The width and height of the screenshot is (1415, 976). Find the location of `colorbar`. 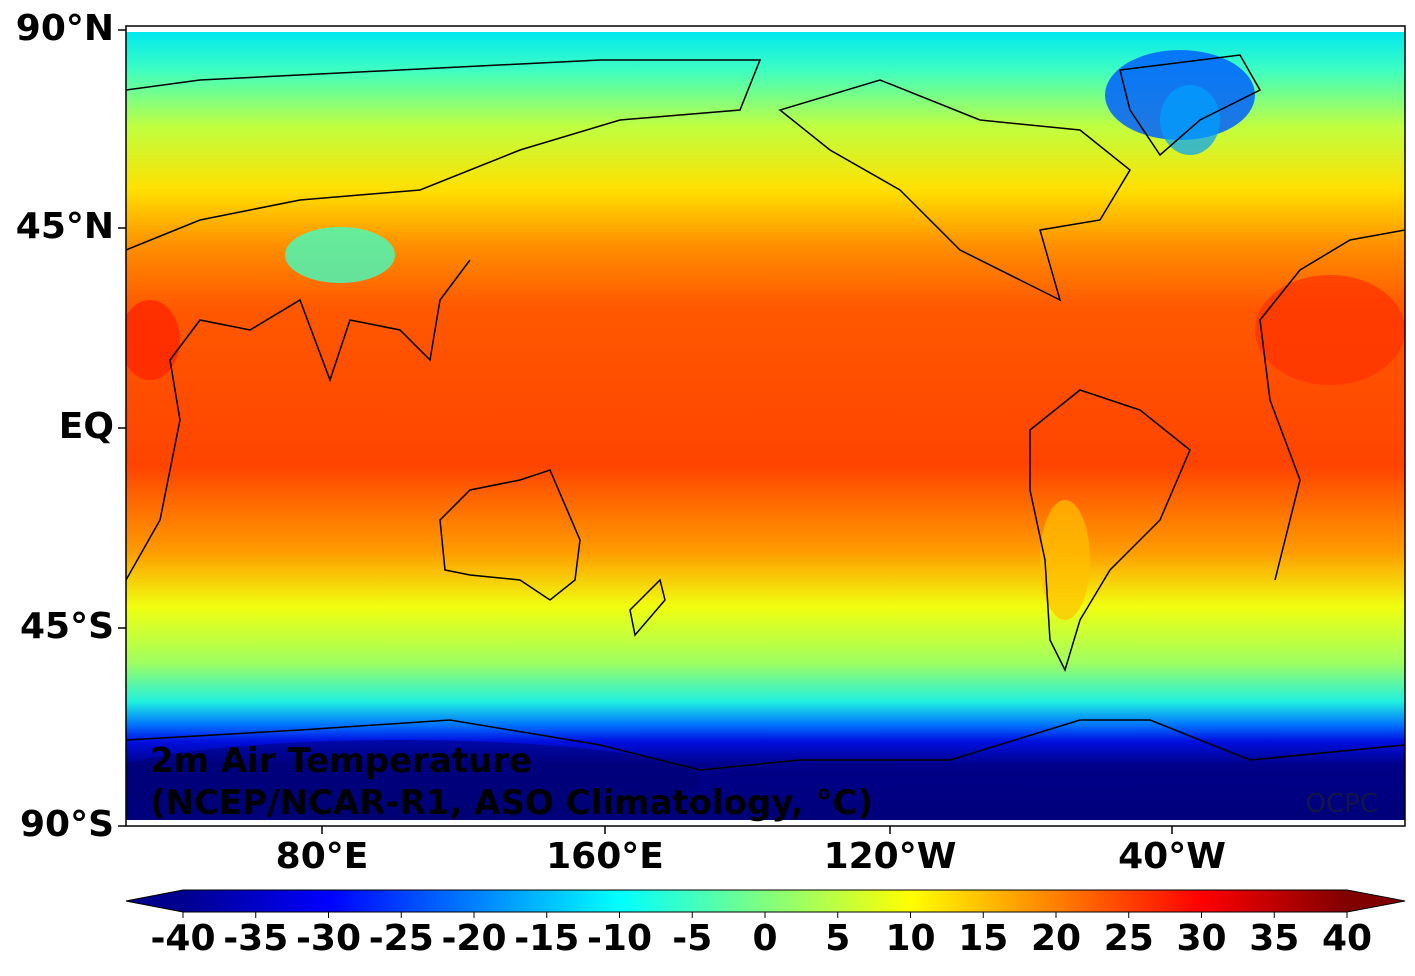

colorbar is located at coordinates (765, 901).